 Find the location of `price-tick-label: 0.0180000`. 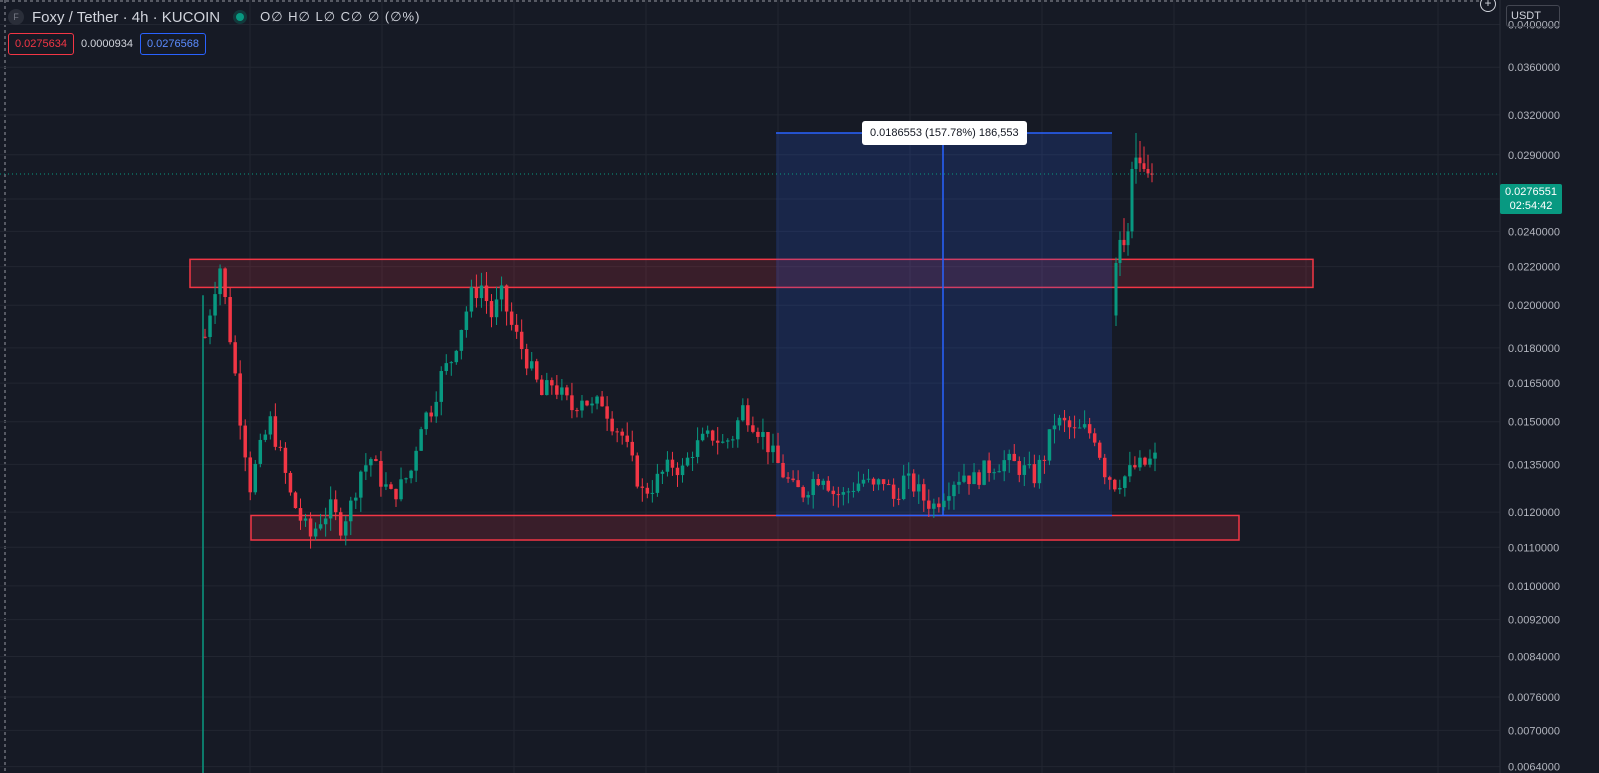

price-tick-label: 0.0180000 is located at coordinates (1534, 349).